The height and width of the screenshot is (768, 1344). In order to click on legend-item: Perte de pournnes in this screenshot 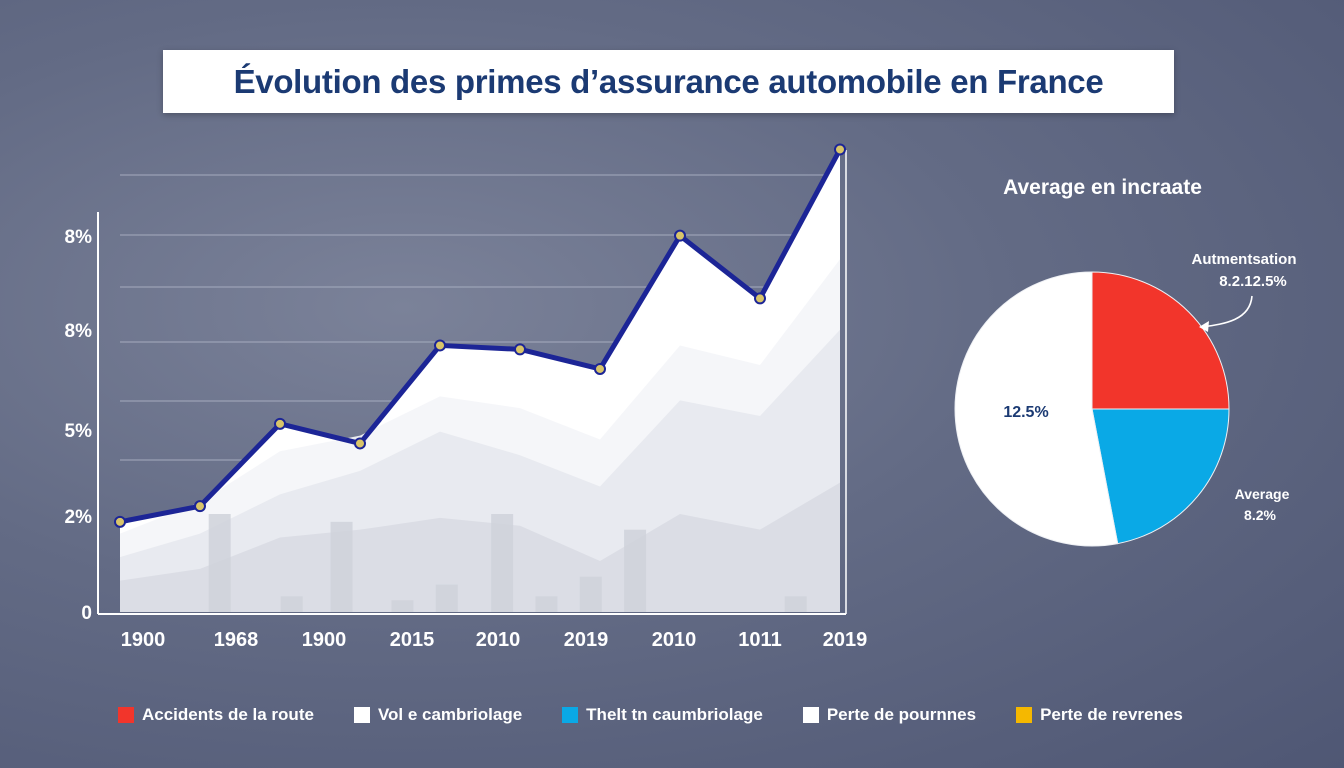, I will do `click(889, 715)`.